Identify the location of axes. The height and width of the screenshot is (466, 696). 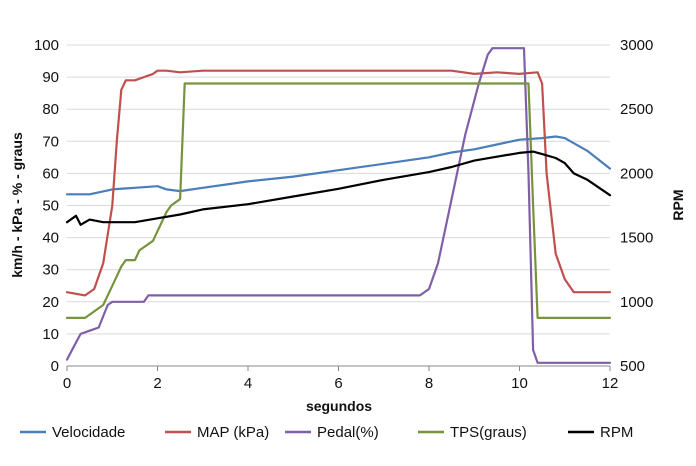
(338, 368).